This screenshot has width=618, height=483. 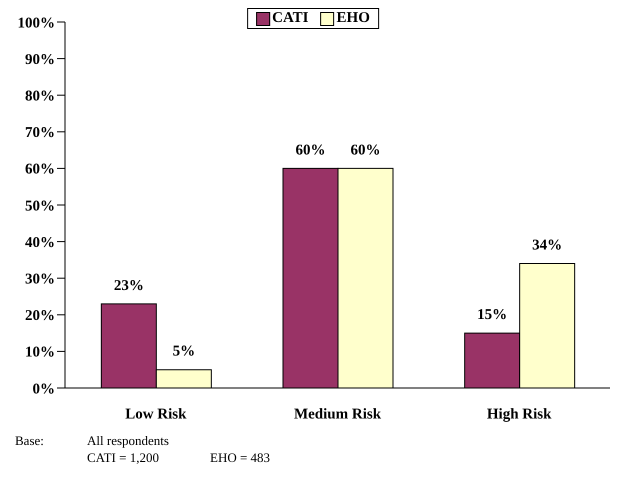 What do you see at coordinates (40, 352) in the screenshot?
I see `y-tick-label: 10%` at bounding box center [40, 352].